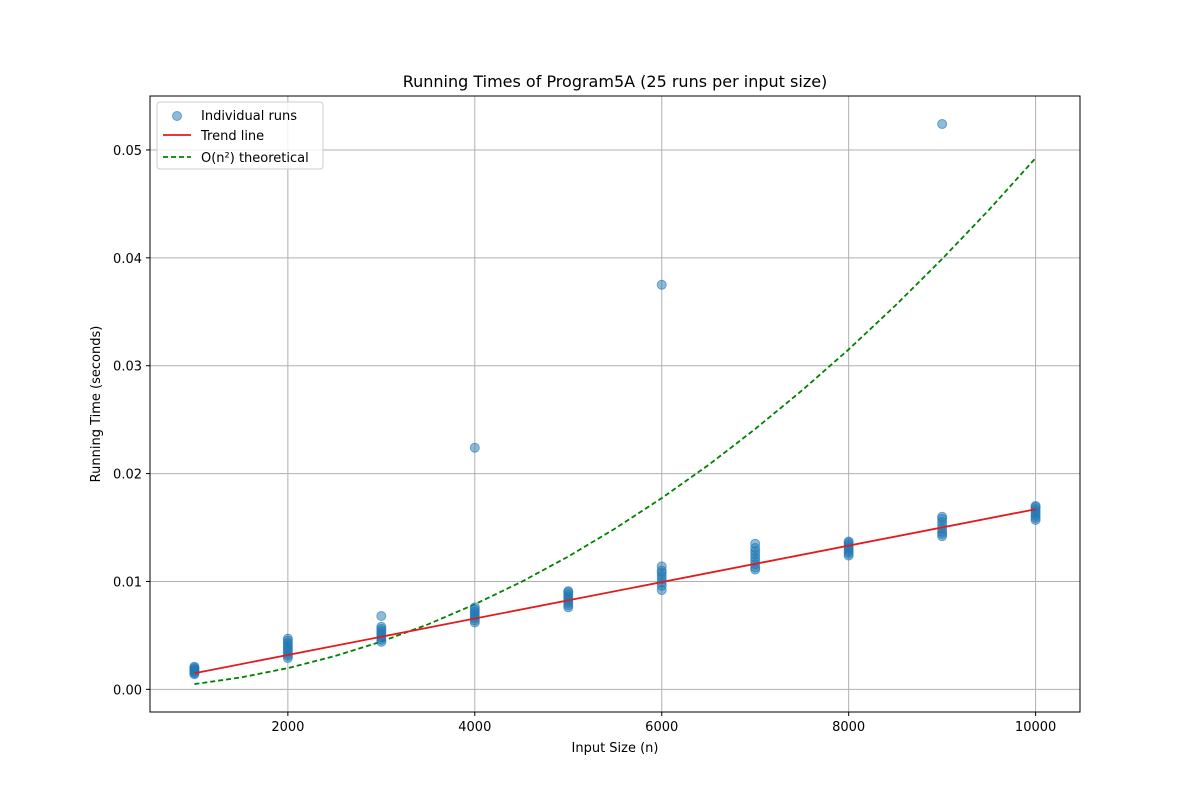 This screenshot has height=804, width=1200. What do you see at coordinates (232, 136) in the screenshot?
I see `legend-label-trend-line: Trend line` at bounding box center [232, 136].